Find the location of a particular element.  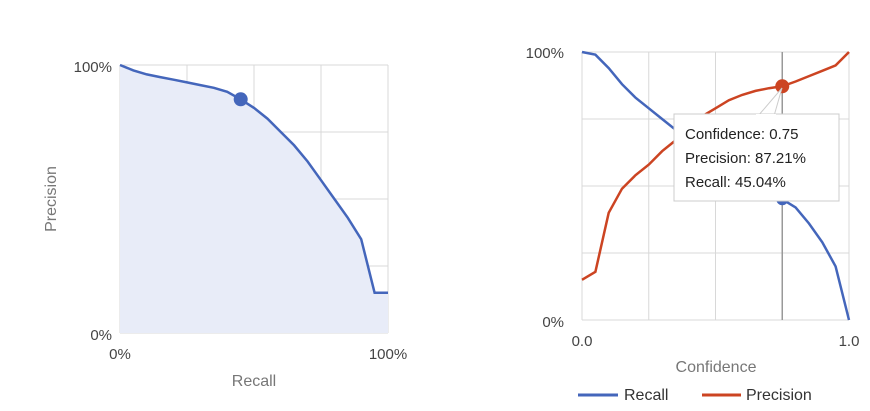

pr-highlight-point is located at coordinates (240, 99).